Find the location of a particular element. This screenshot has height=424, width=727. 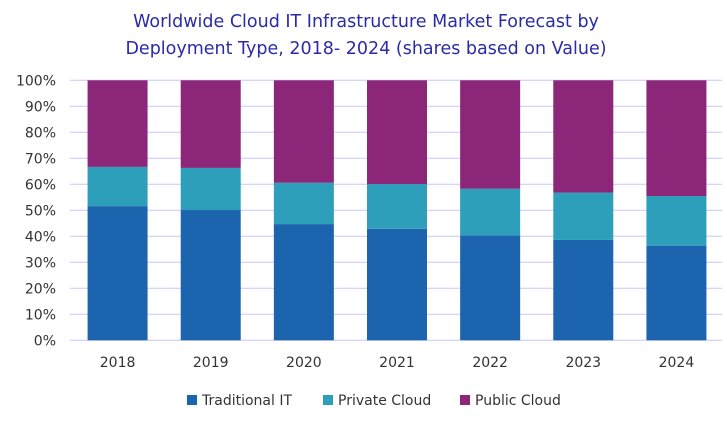

bar-traditional-it-2018 is located at coordinates (117, 273).